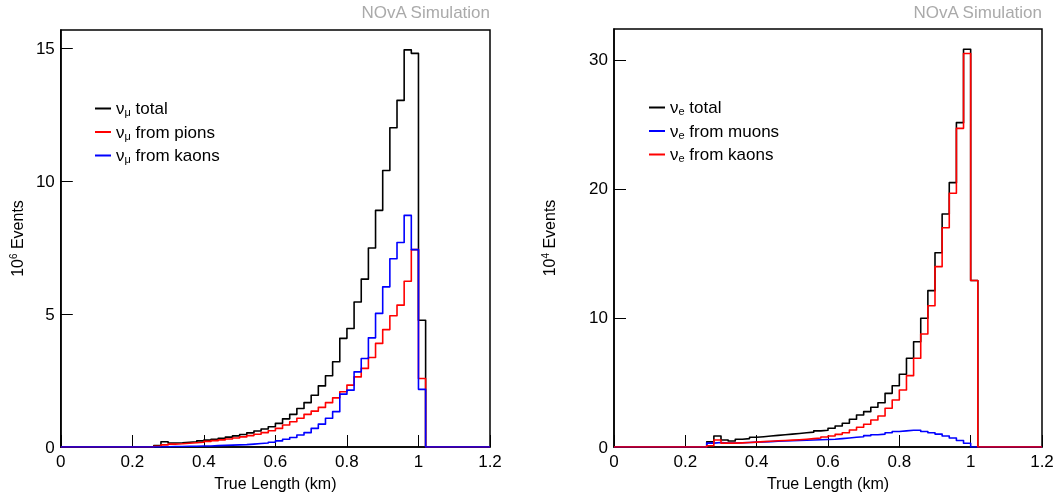 The height and width of the screenshot is (502, 1060). I want to click on y-axis-title: 106 Events, so click(16, 238).